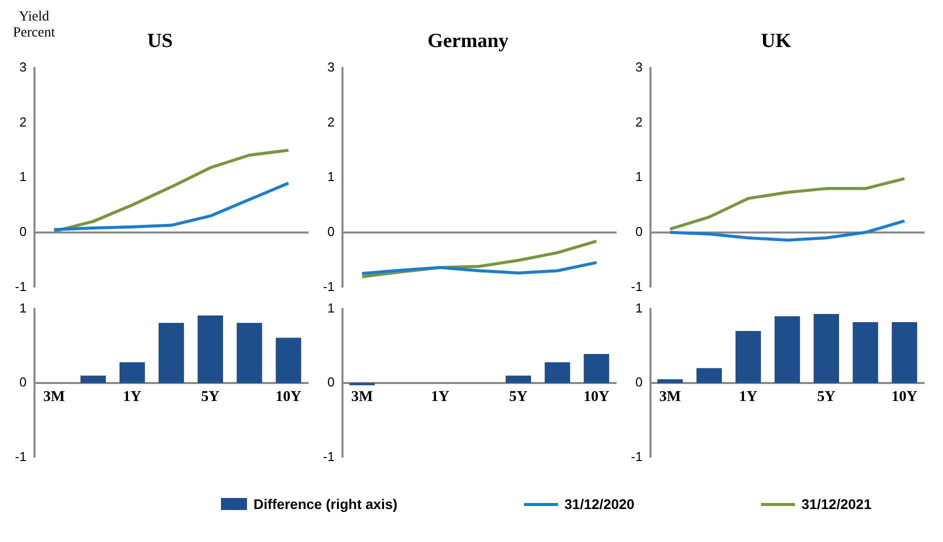 The image size is (943, 542). What do you see at coordinates (776, 41) in the screenshot?
I see `chart-title: UK` at bounding box center [776, 41].